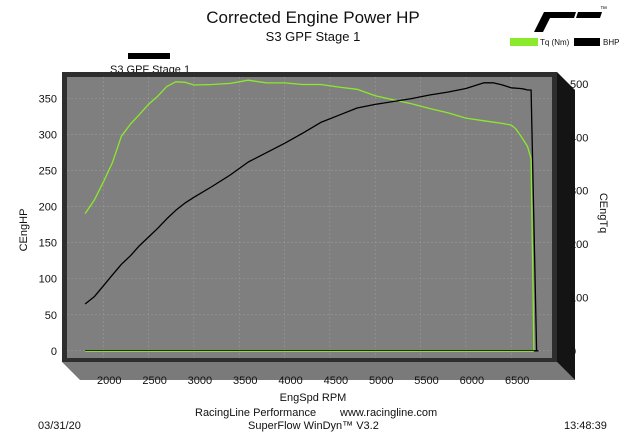  I want to click on y-right-axis-label: CEngTq, so click(603, 213).